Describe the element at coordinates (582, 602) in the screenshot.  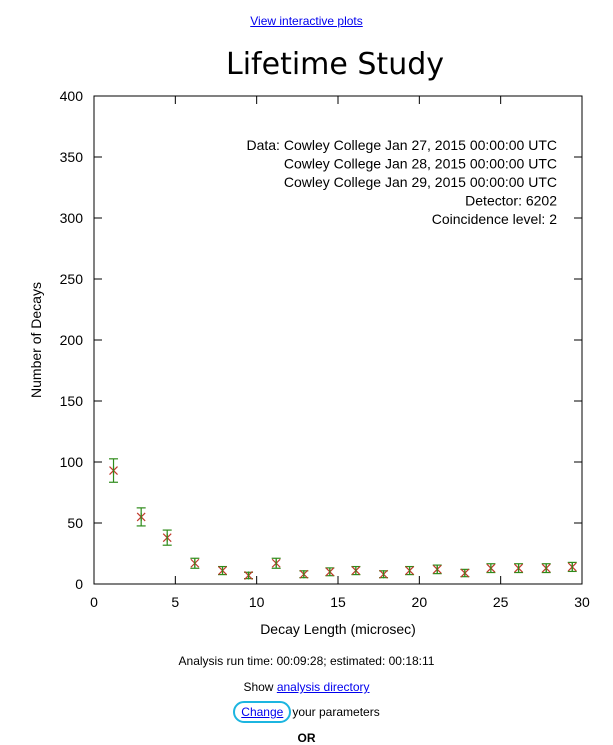
I see `x-tick-label: 30` at that location.